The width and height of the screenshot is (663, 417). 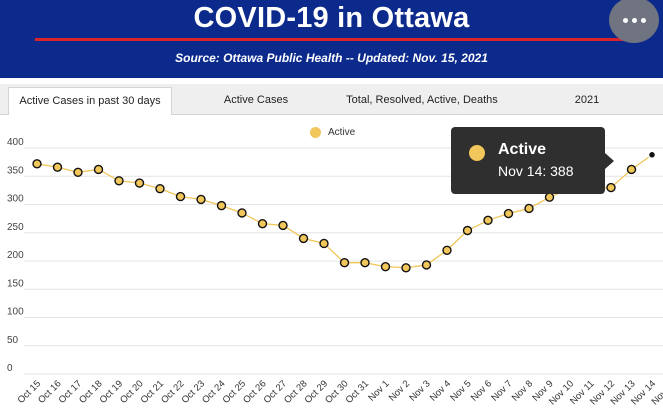 I want to click on legend-label-active: Active, so click(x=342, y=132).